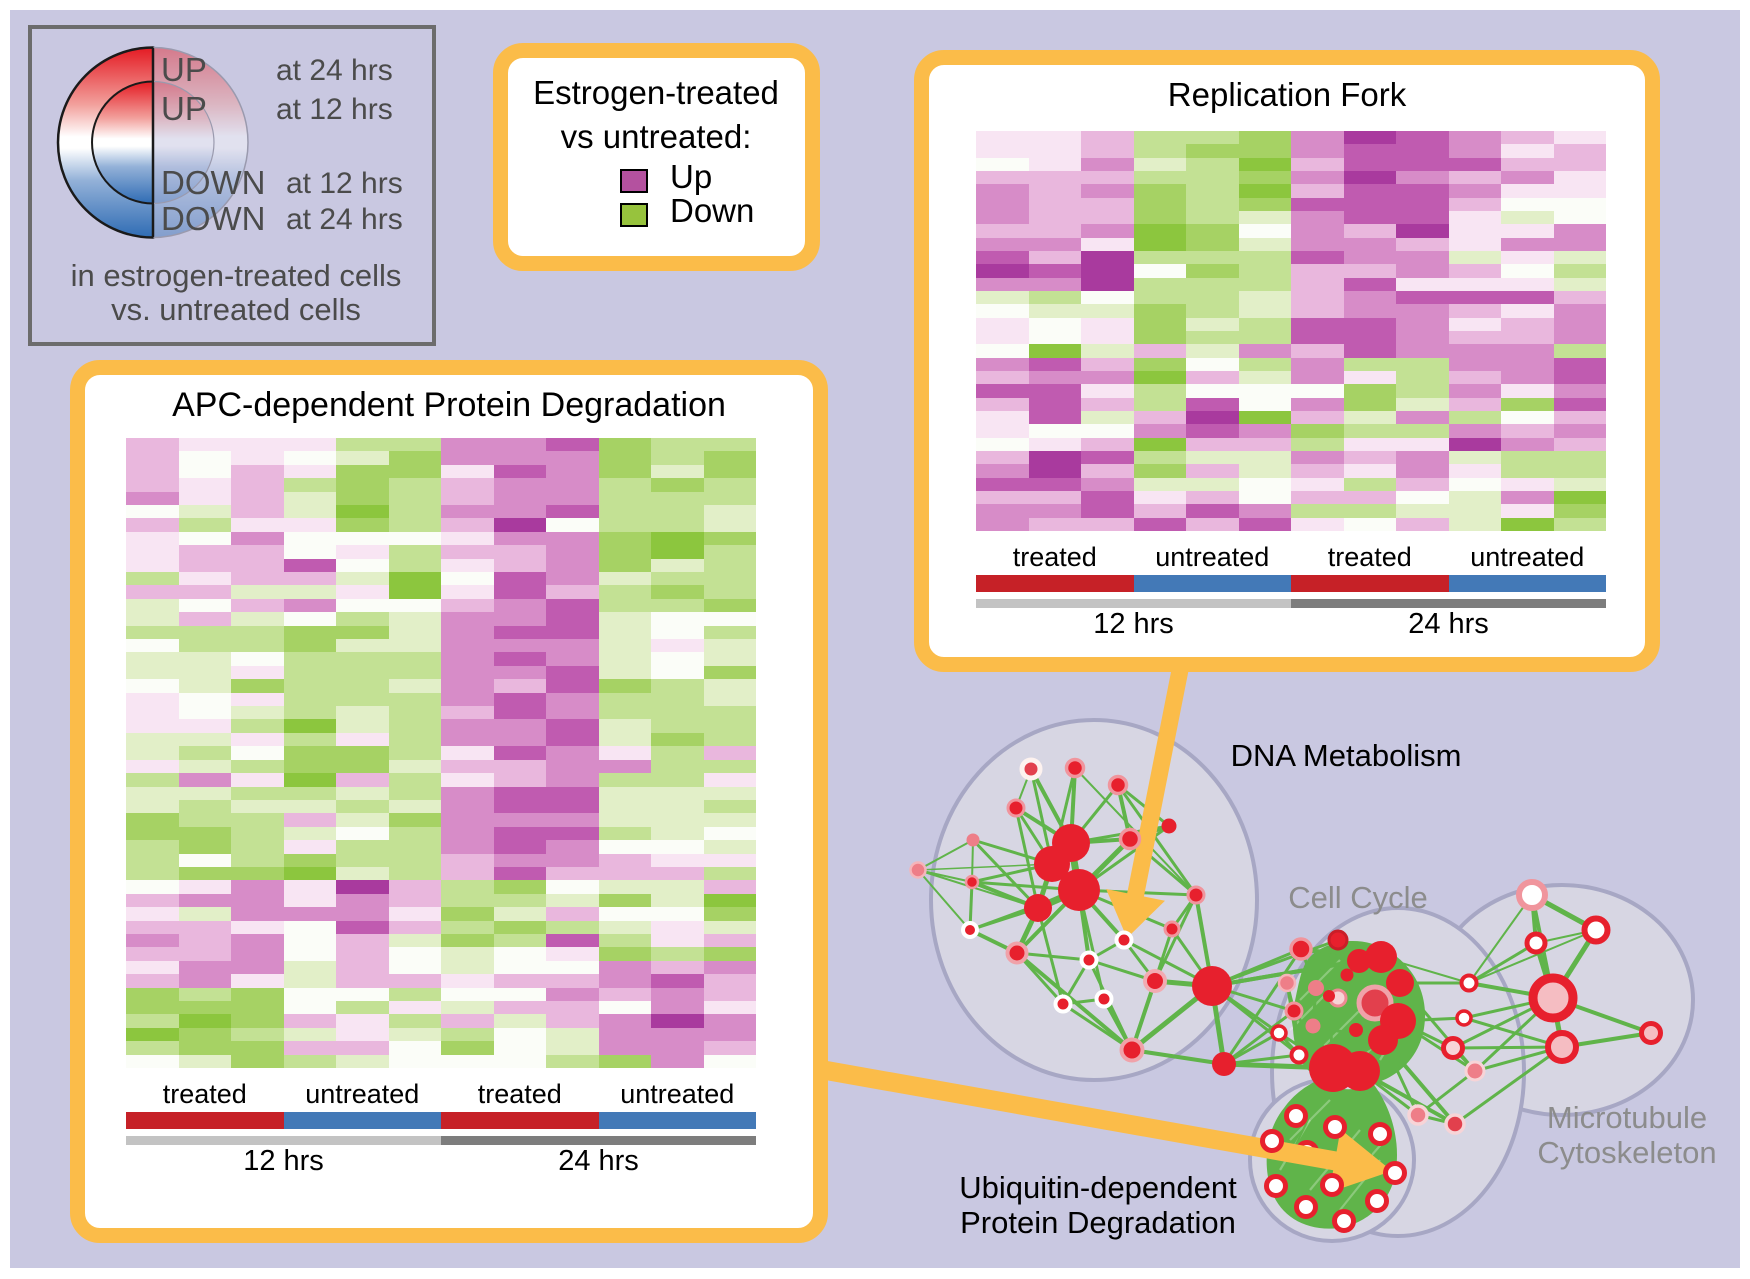 The width and height of the screenshot is (1750, 1279). I want to click on down-swatch, so click(634, 215).